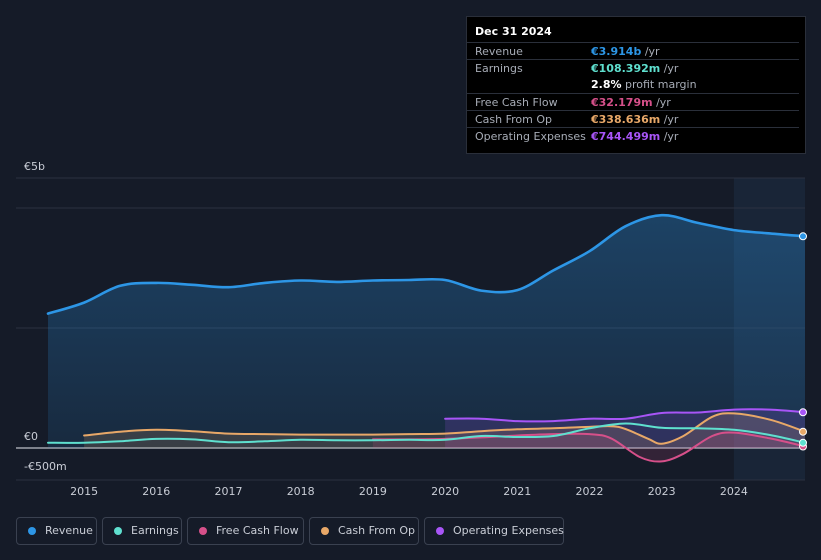  Describe the element at coordinates (803, 442) in the screenshot. I see `earnings-end-marker` at that location.